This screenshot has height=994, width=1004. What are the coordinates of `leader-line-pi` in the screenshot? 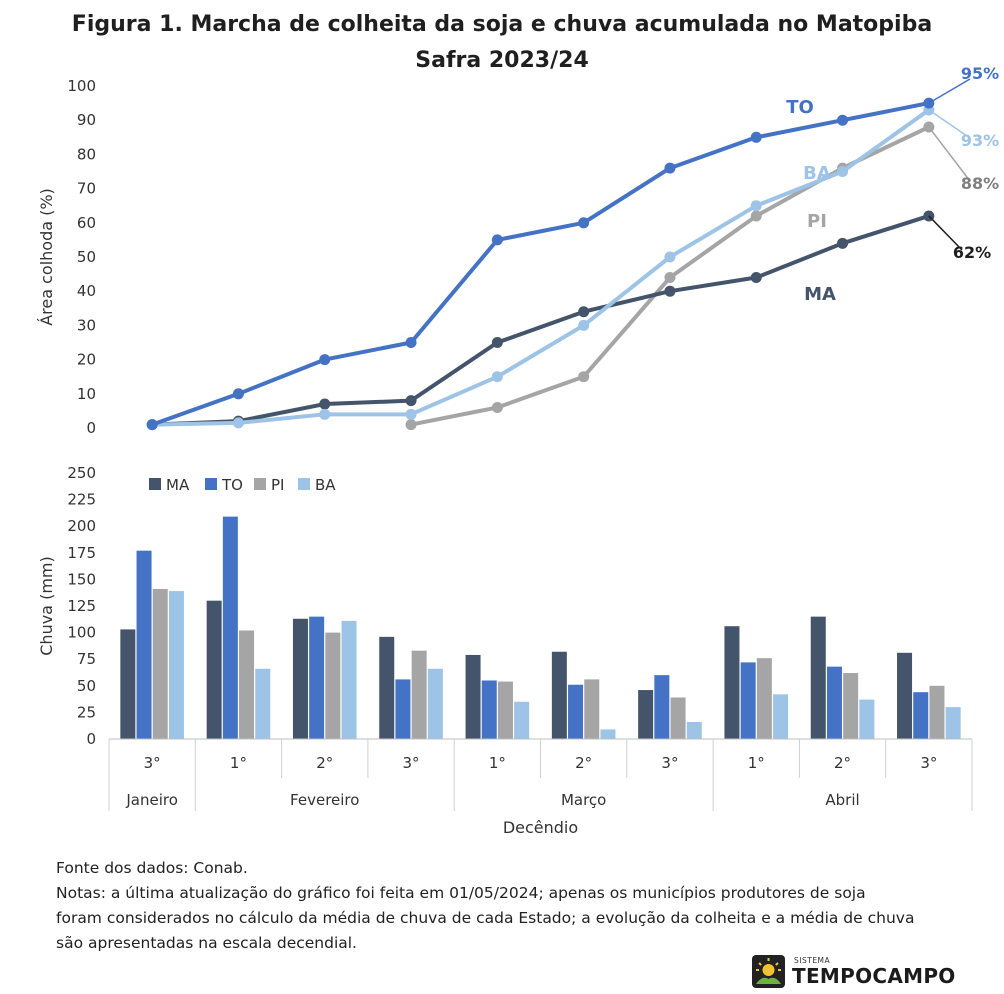 It's located at (949, 154).